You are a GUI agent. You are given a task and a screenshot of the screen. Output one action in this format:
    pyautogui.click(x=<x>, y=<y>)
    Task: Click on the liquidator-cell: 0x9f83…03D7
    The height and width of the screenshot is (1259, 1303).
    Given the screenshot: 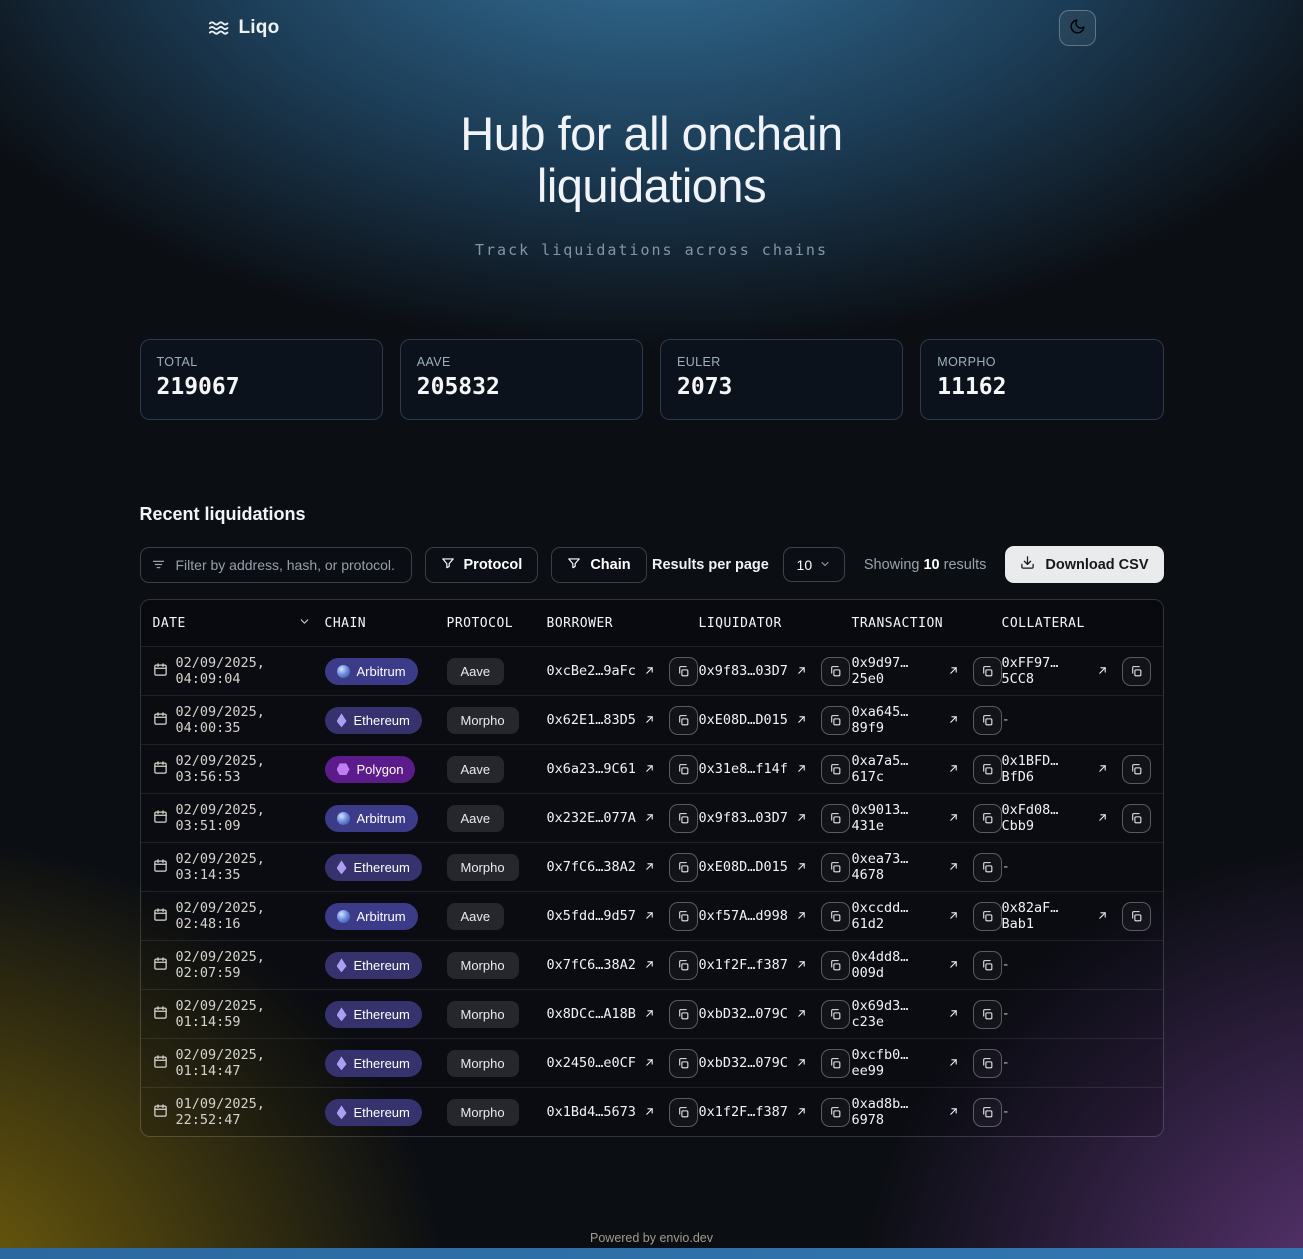 What is the action you would take?
    pyautogui.click(x=775, y=671)
    